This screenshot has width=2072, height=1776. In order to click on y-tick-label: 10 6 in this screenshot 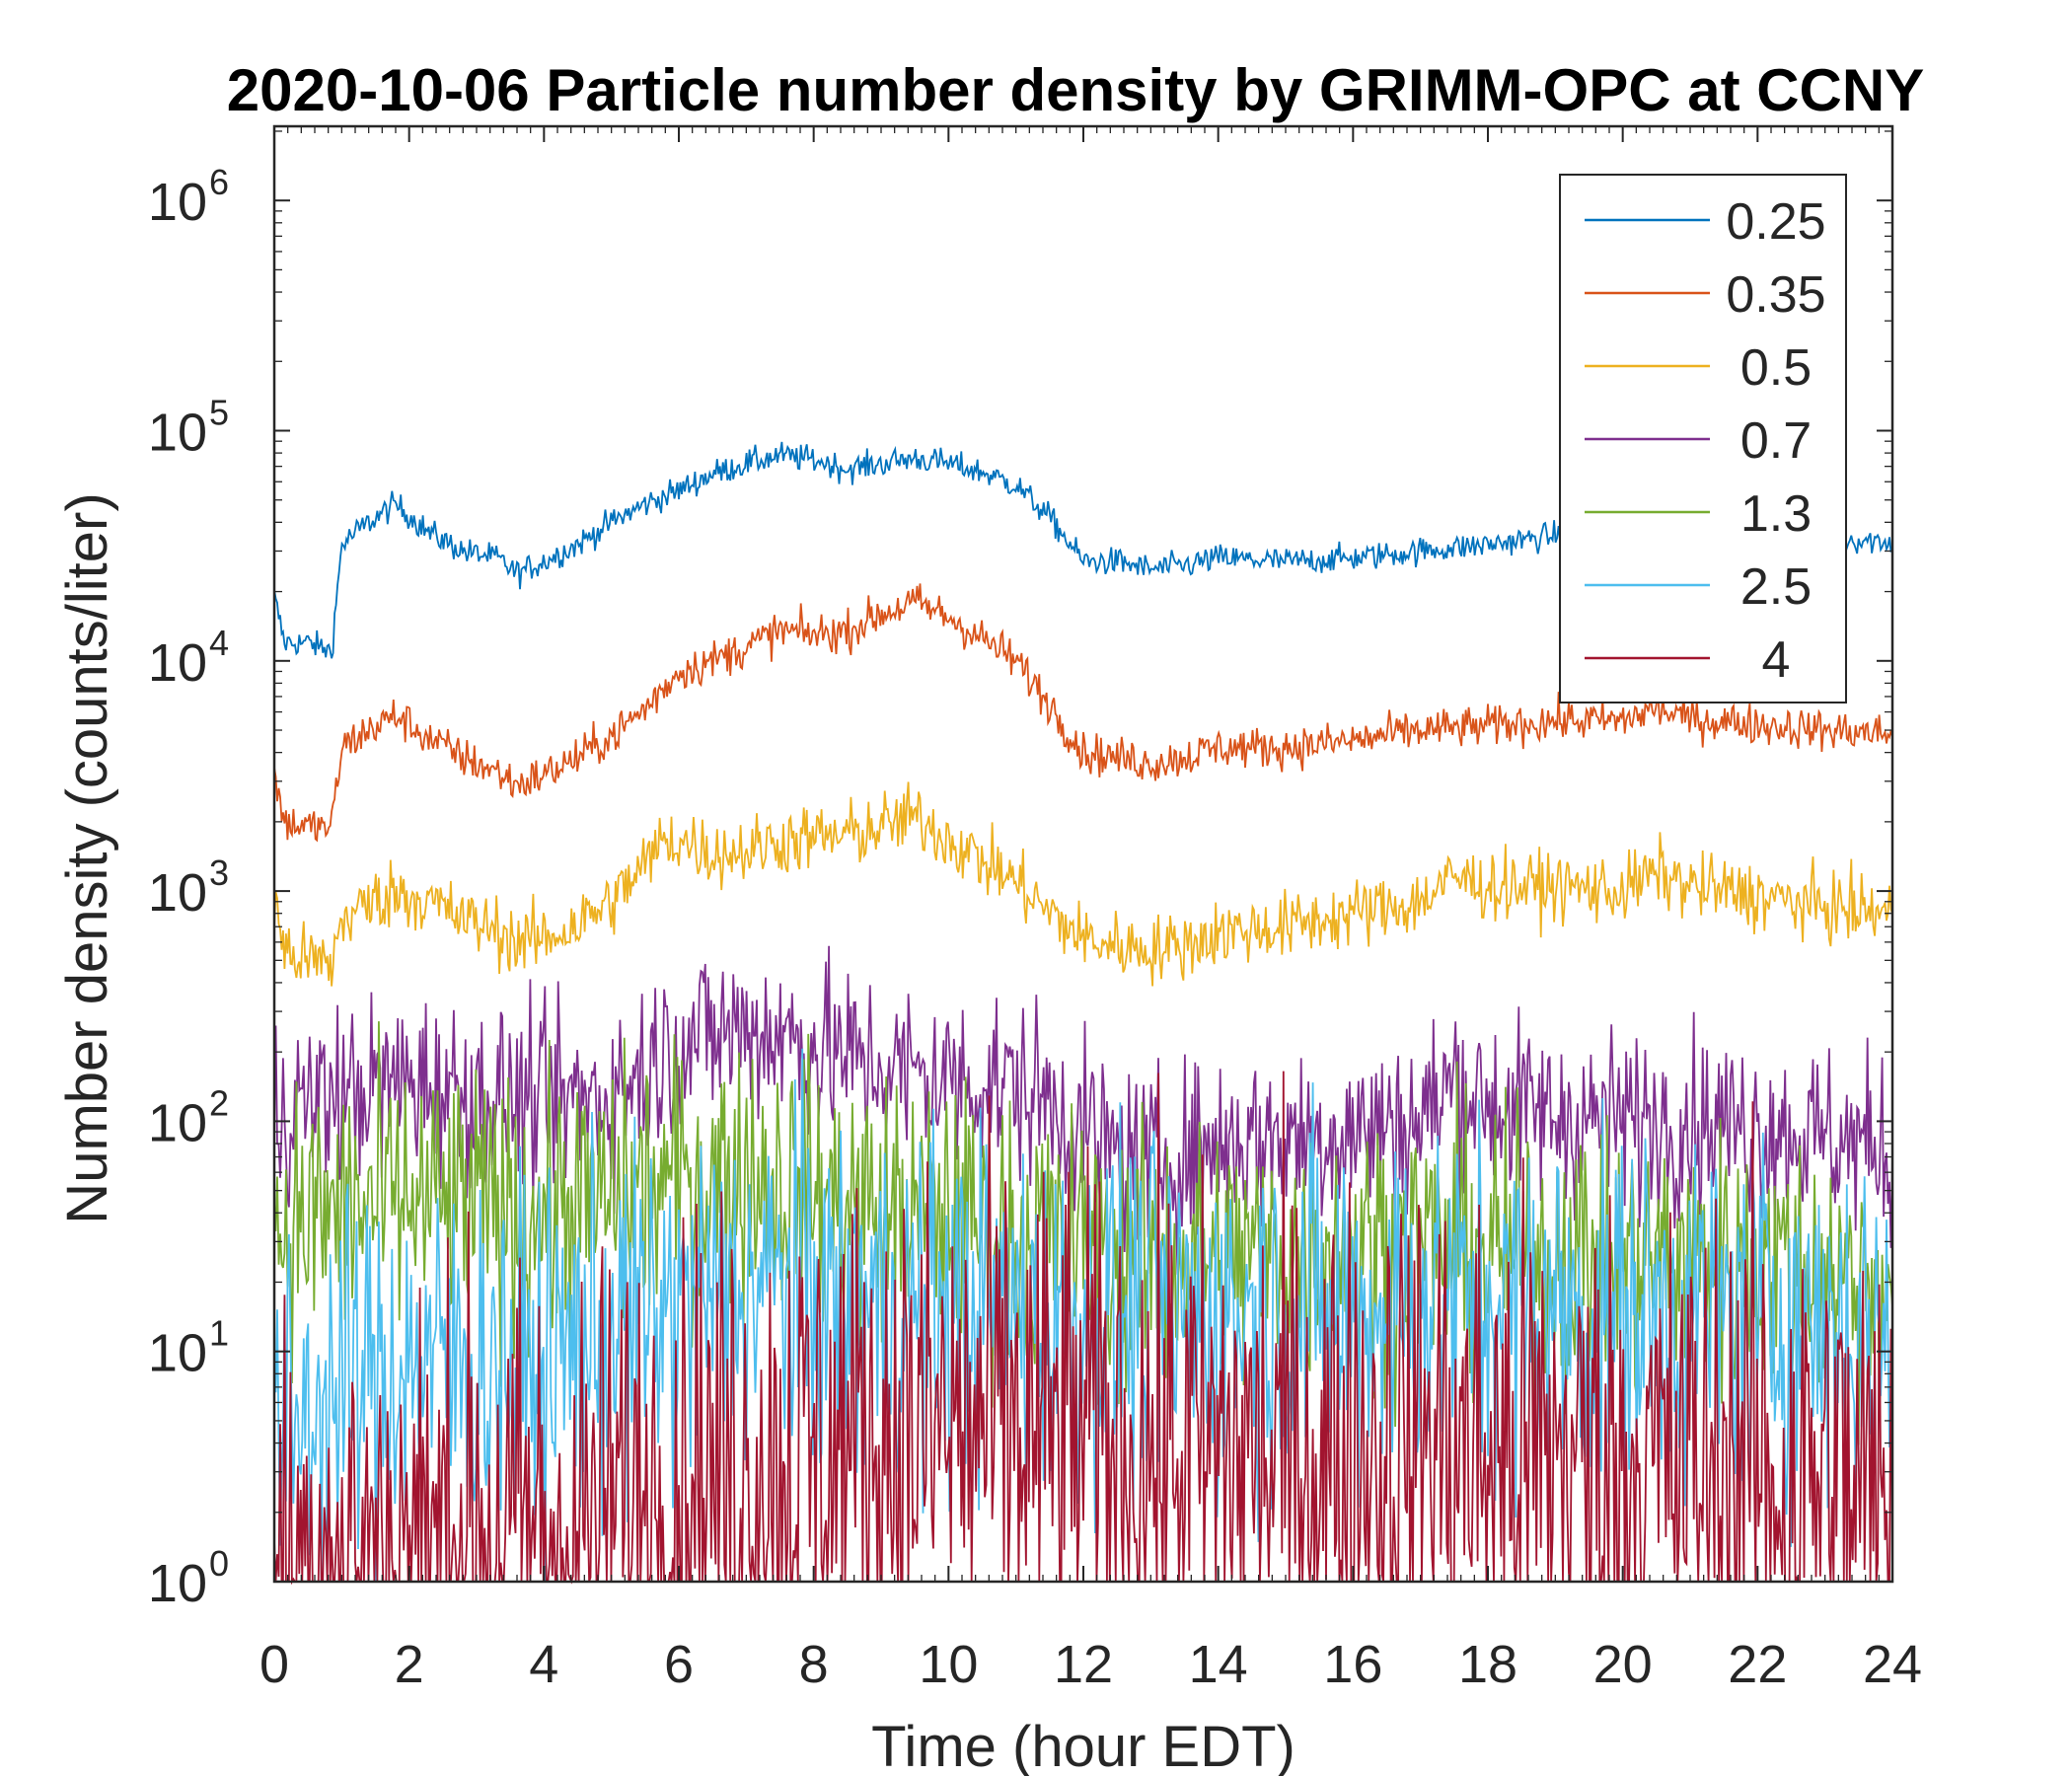, I will do `click(189, 197)`.